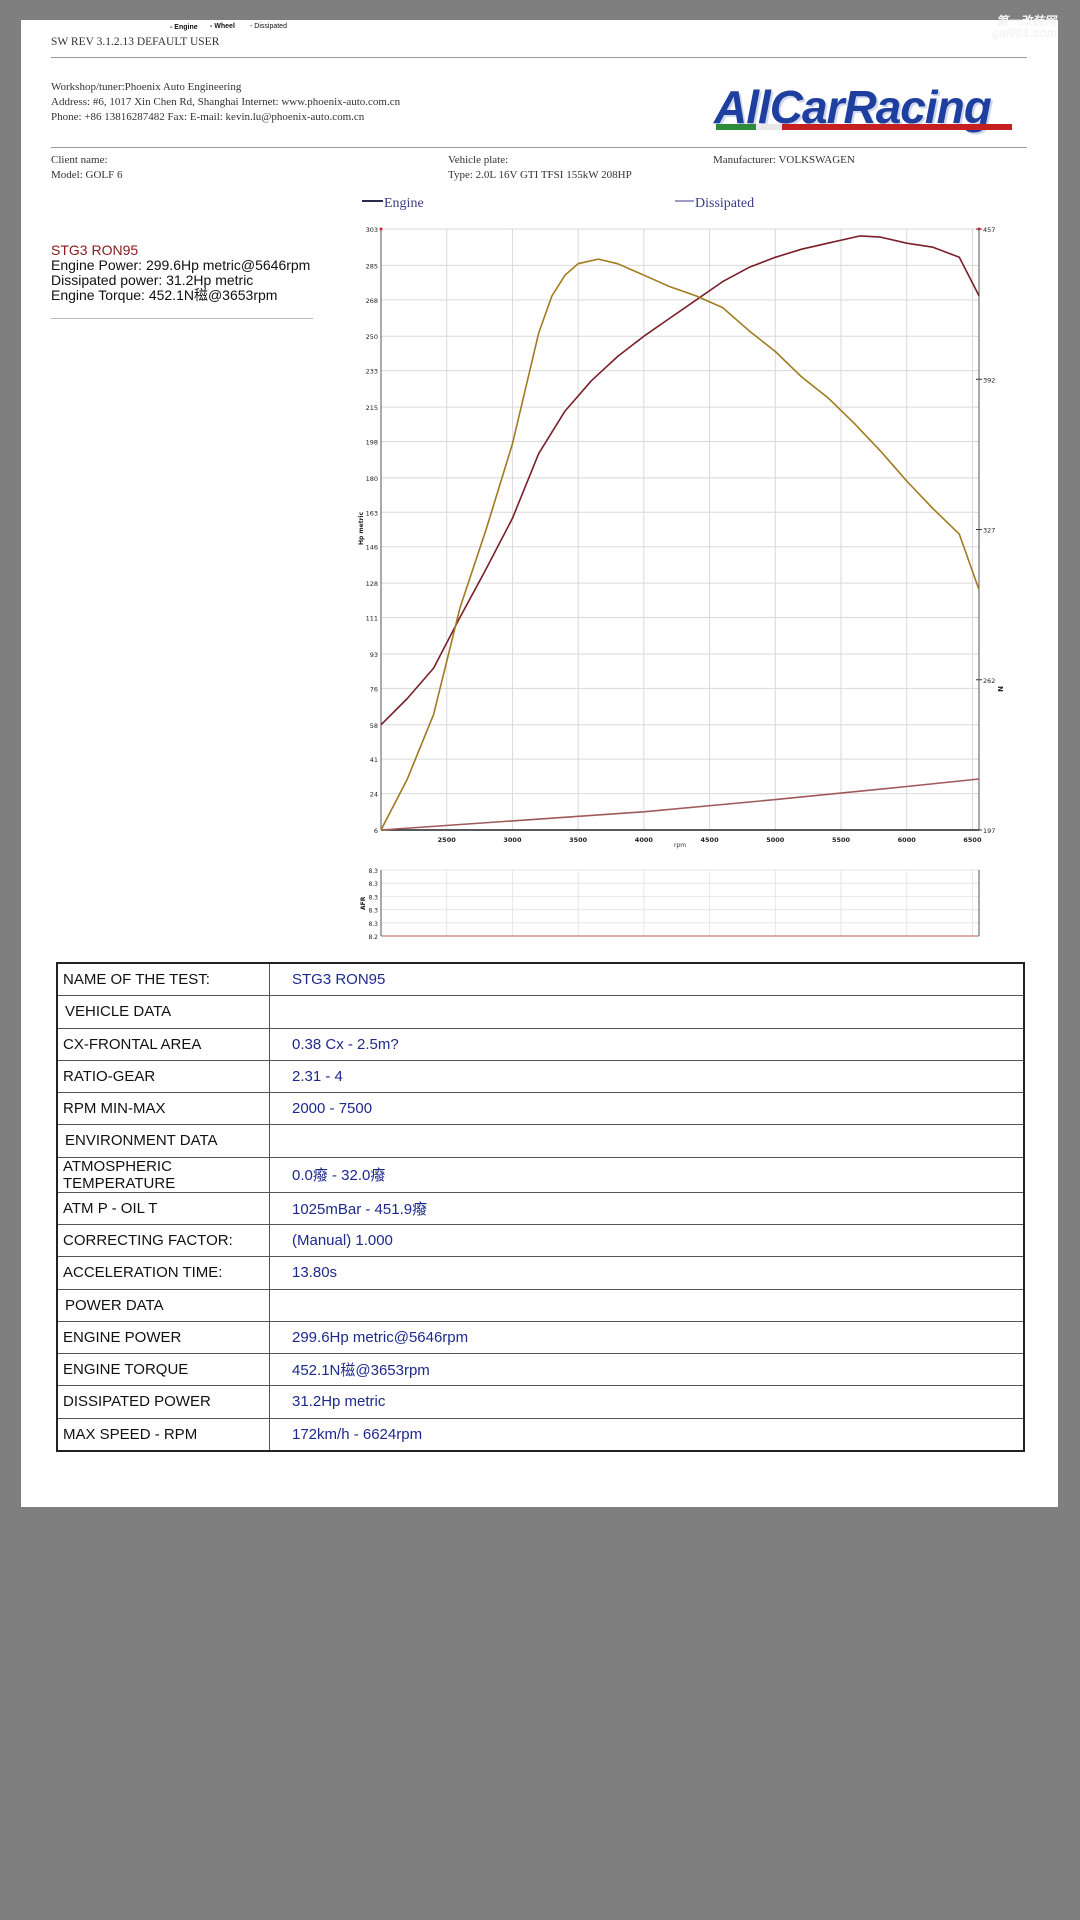  What do you see at coordinates (222, 26) in the screenshot?
I see `top-legend-wheel: - Wheel` at bounding box center [222, 26].